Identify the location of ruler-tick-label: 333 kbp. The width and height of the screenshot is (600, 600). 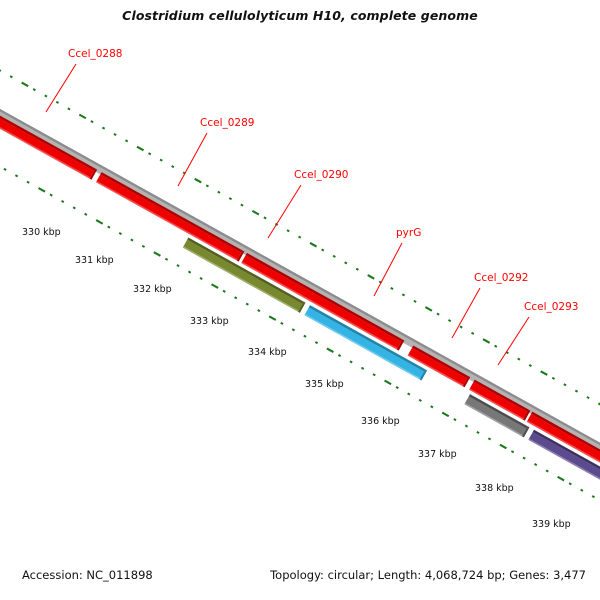
(209, 321).